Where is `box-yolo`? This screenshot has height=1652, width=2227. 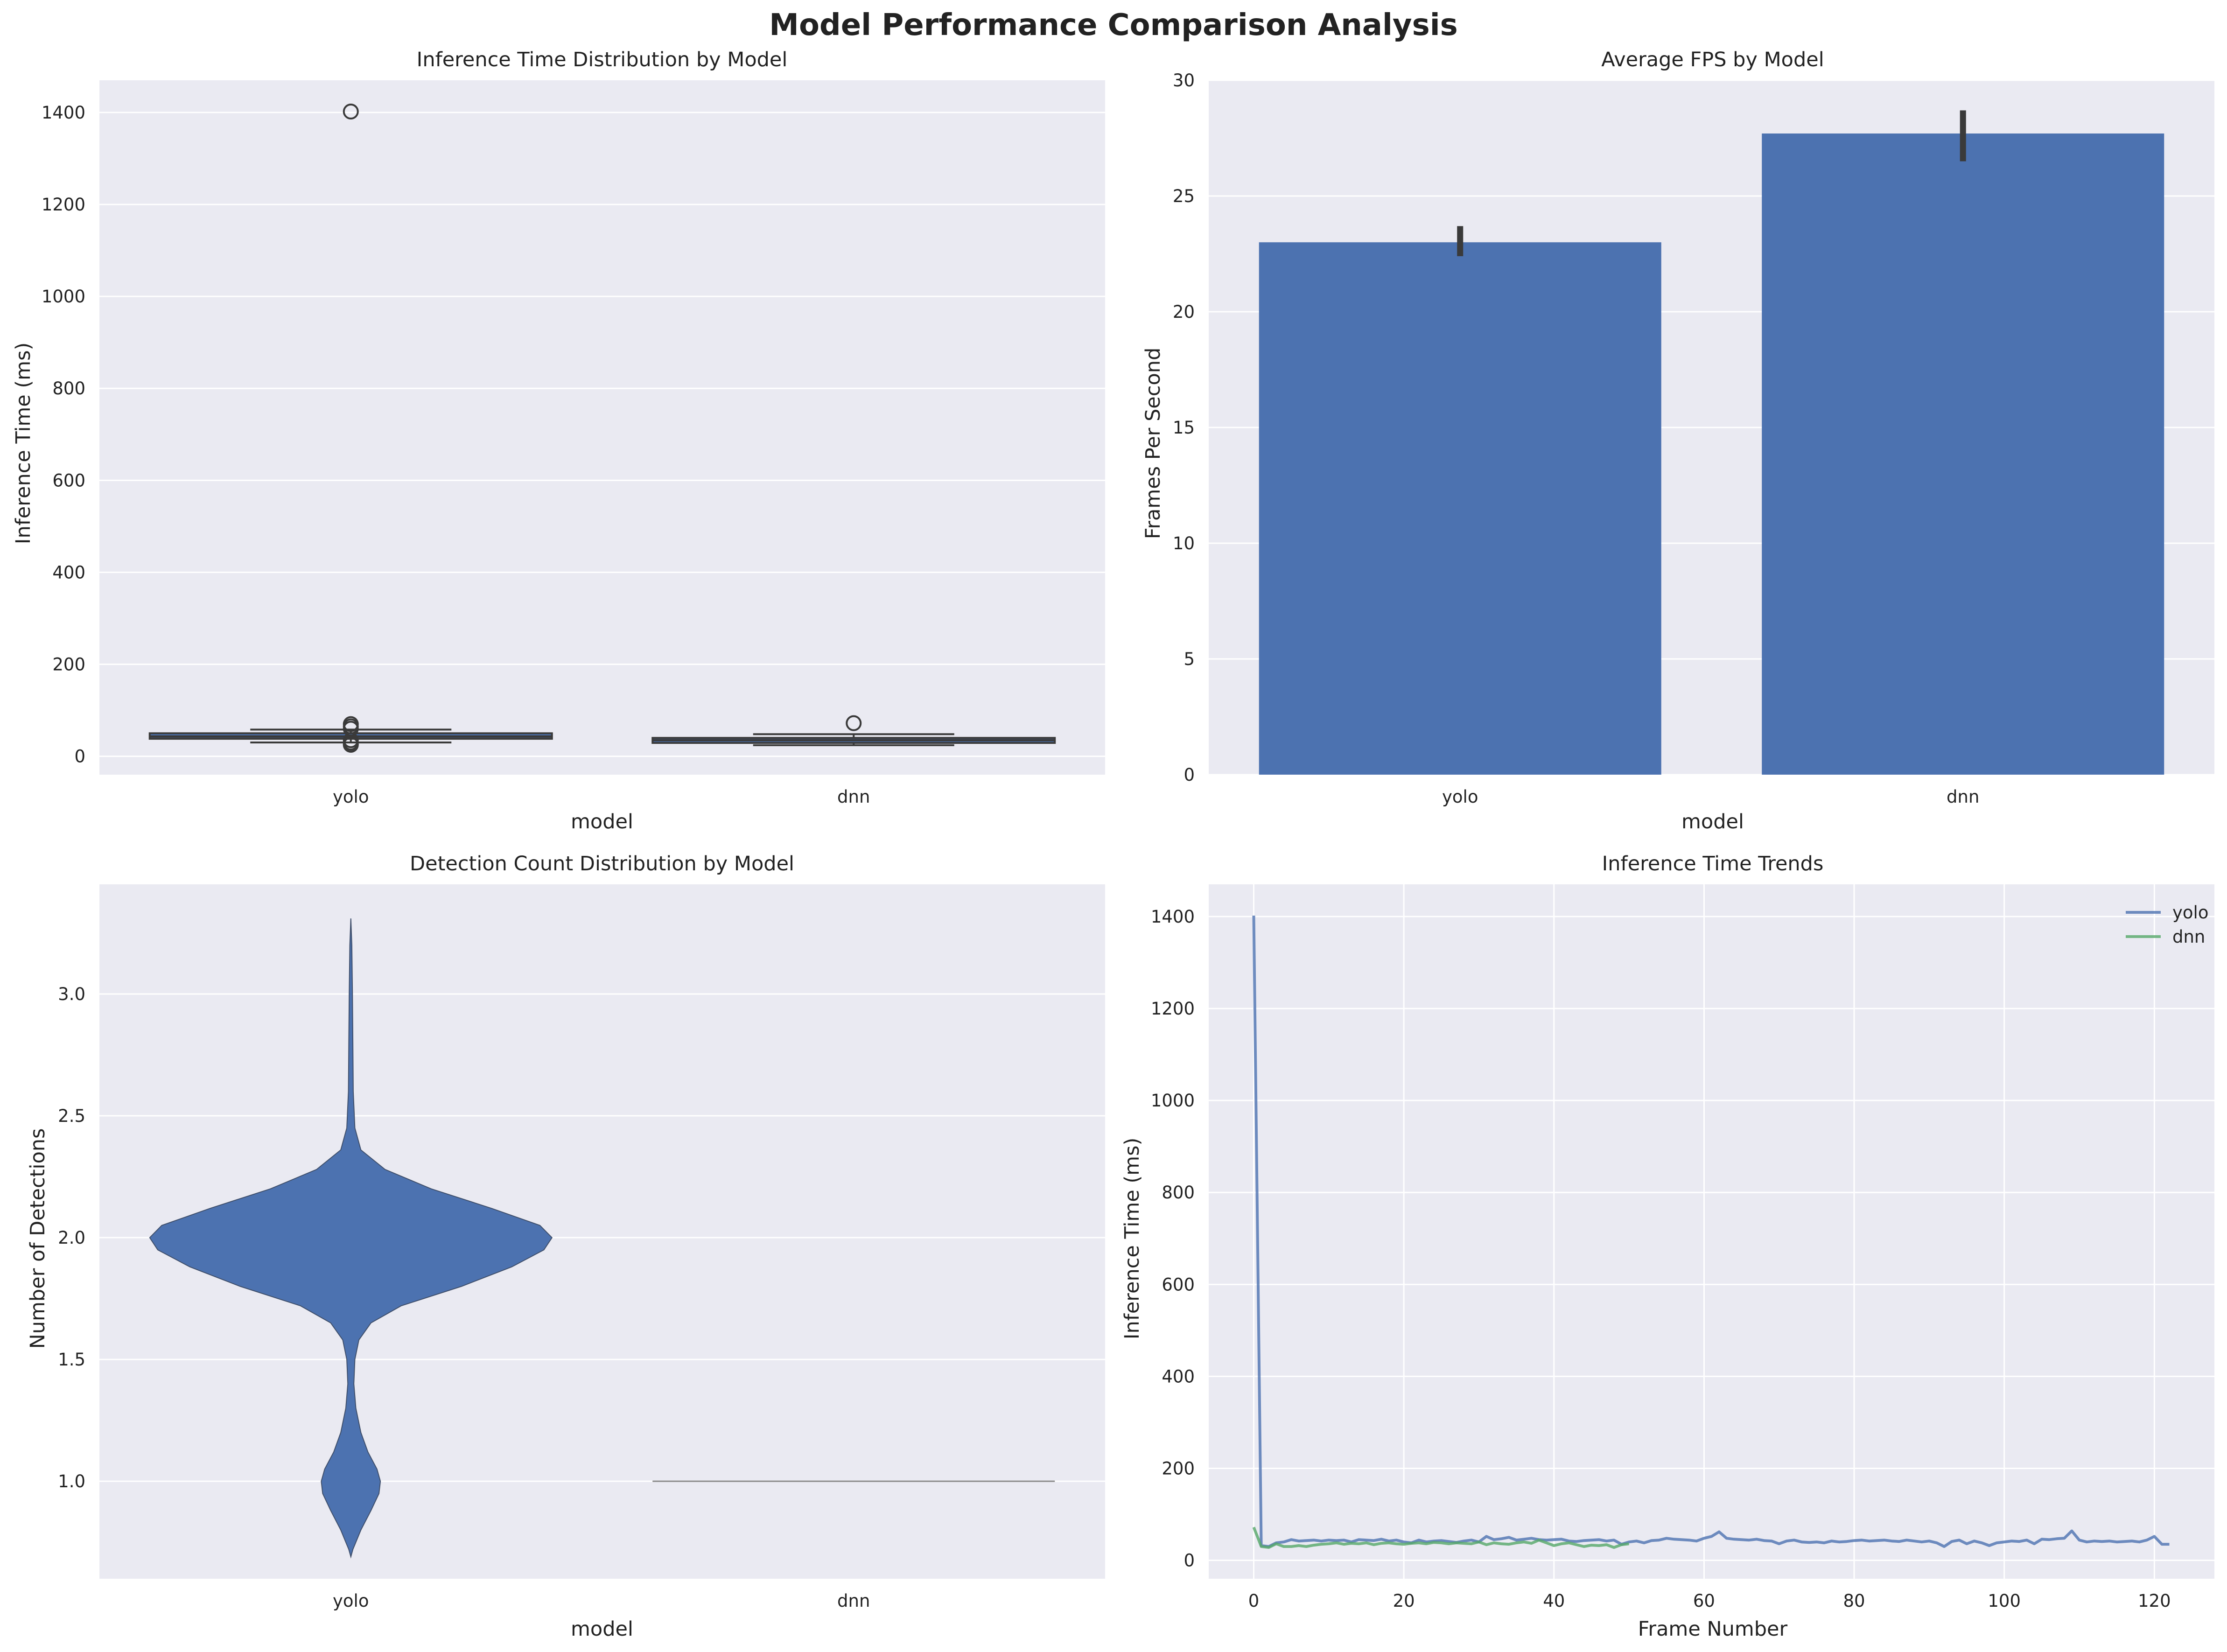 box-yolo is located at coordinates (350, 428).